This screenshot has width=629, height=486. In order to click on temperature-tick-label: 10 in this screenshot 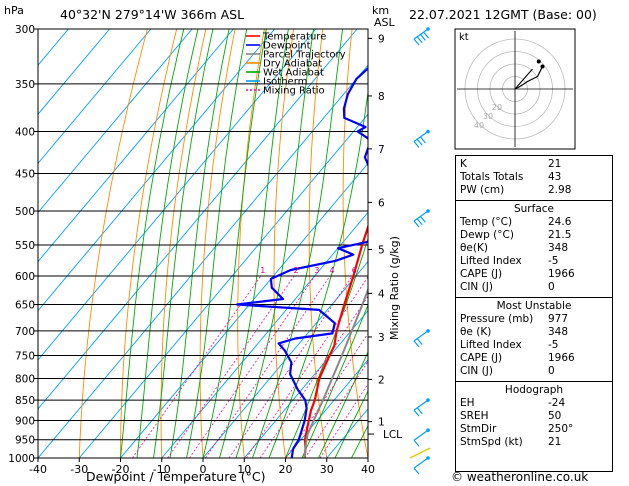, I will do `click(244, 469)`.